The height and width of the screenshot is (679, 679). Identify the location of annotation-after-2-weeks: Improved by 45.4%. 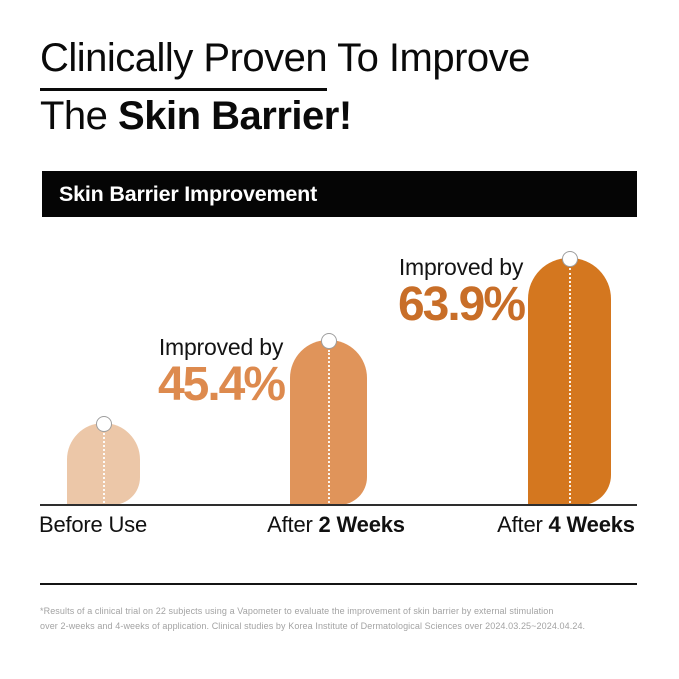
(221, 372).